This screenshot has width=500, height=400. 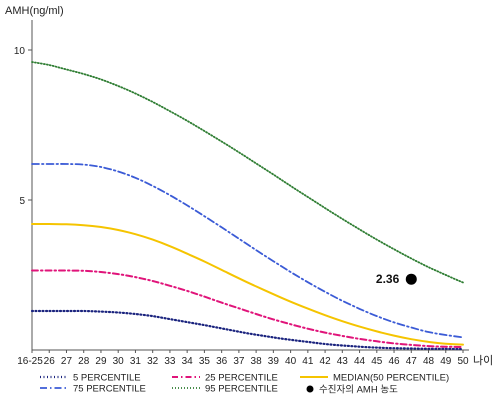 What do you see at coordinates (22, 201) in the screenshot?
I see `y-tick-label: 5` at bounding box center [22, 201].